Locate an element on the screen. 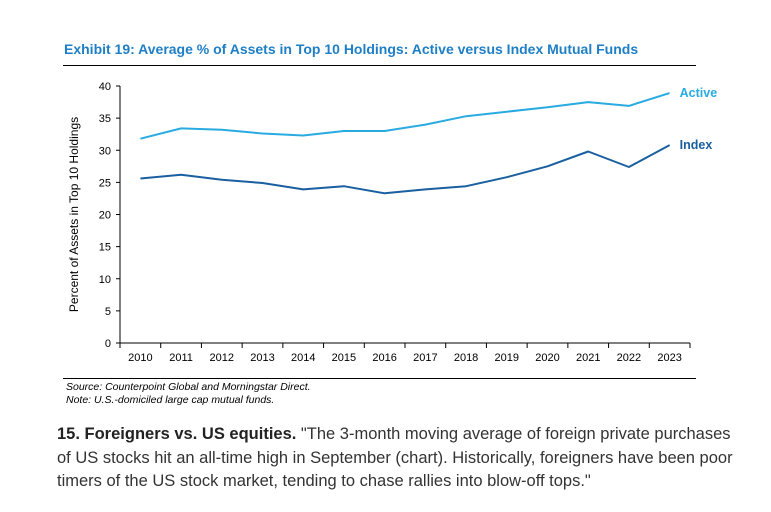 The height and width of the screenshot is (512, 771). y-tick-labels: 0 5 10 15 20 25 30 35 40 is located at coordinates (105, 215).